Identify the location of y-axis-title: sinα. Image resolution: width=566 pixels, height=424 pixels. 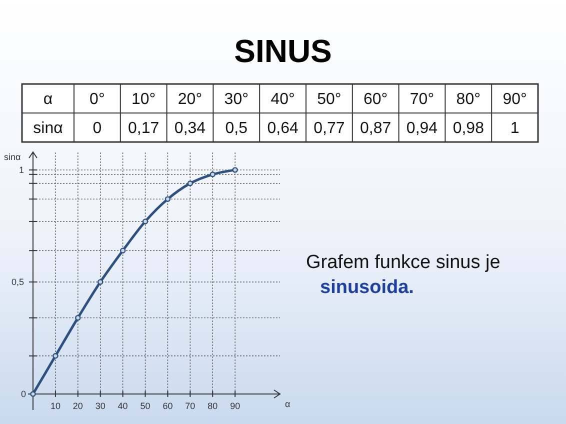
(12, 157).